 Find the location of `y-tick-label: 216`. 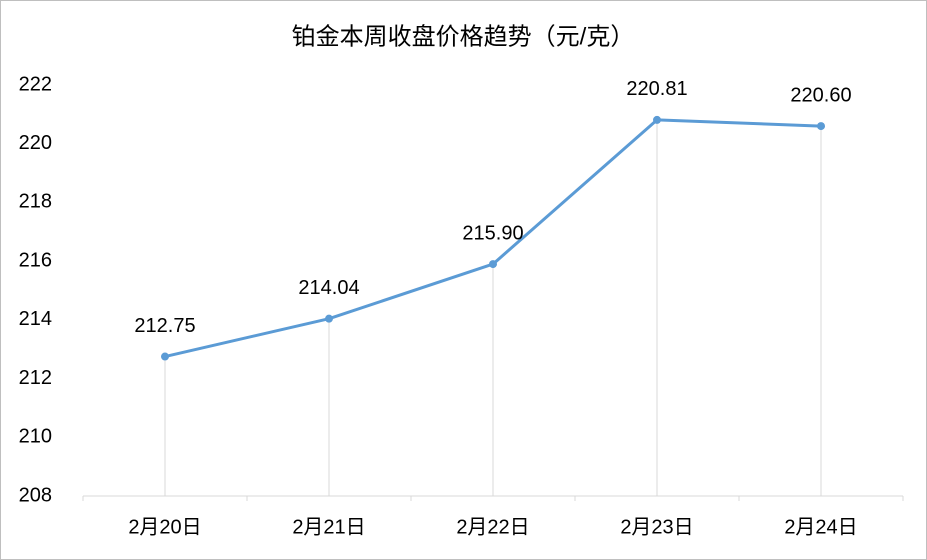

y-tick-label: 216 is located at coordinates (35, 260).